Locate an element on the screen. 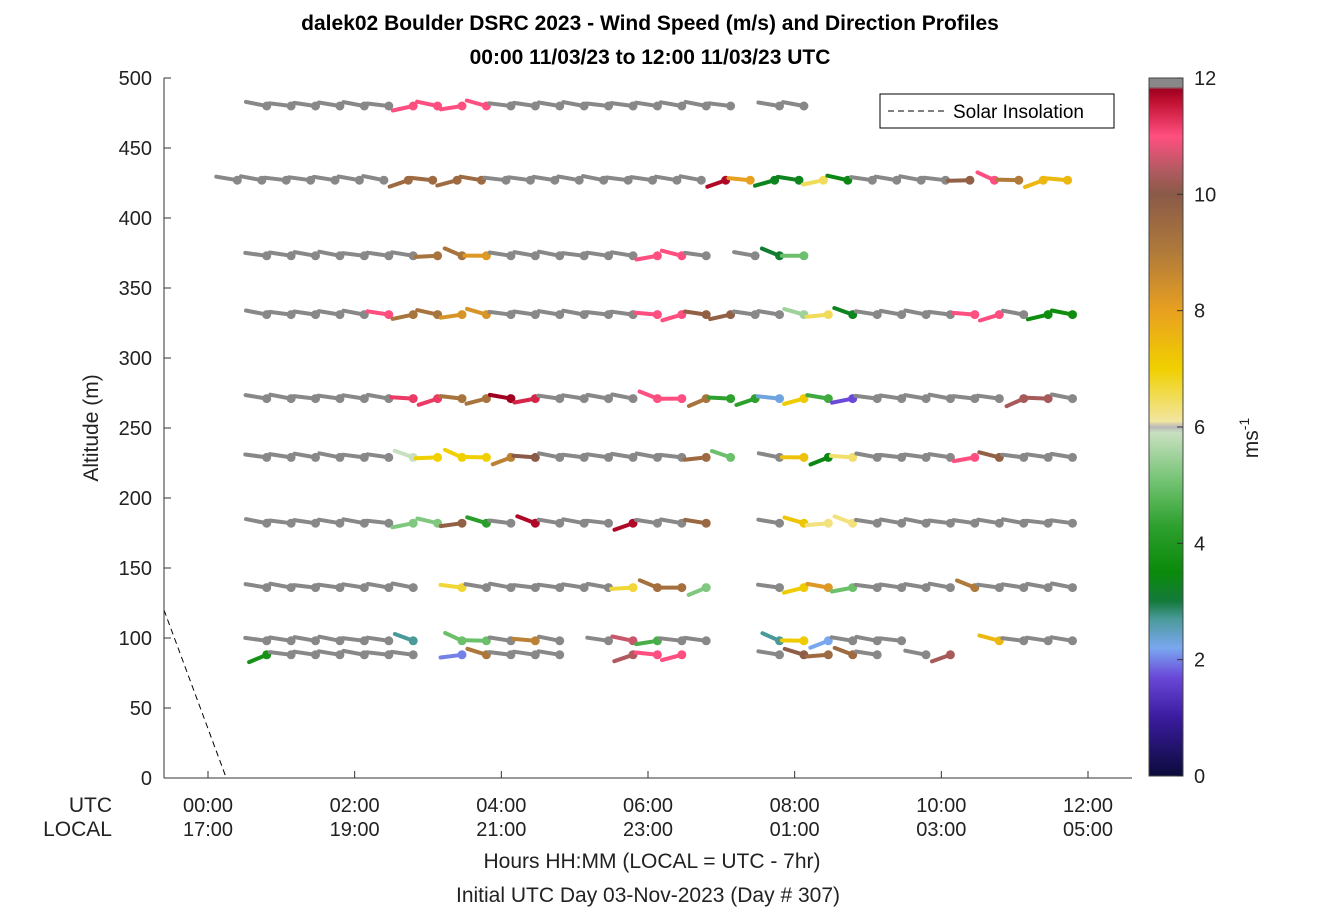  colorbar-unit: ms is located at coordinates (1251, 444).